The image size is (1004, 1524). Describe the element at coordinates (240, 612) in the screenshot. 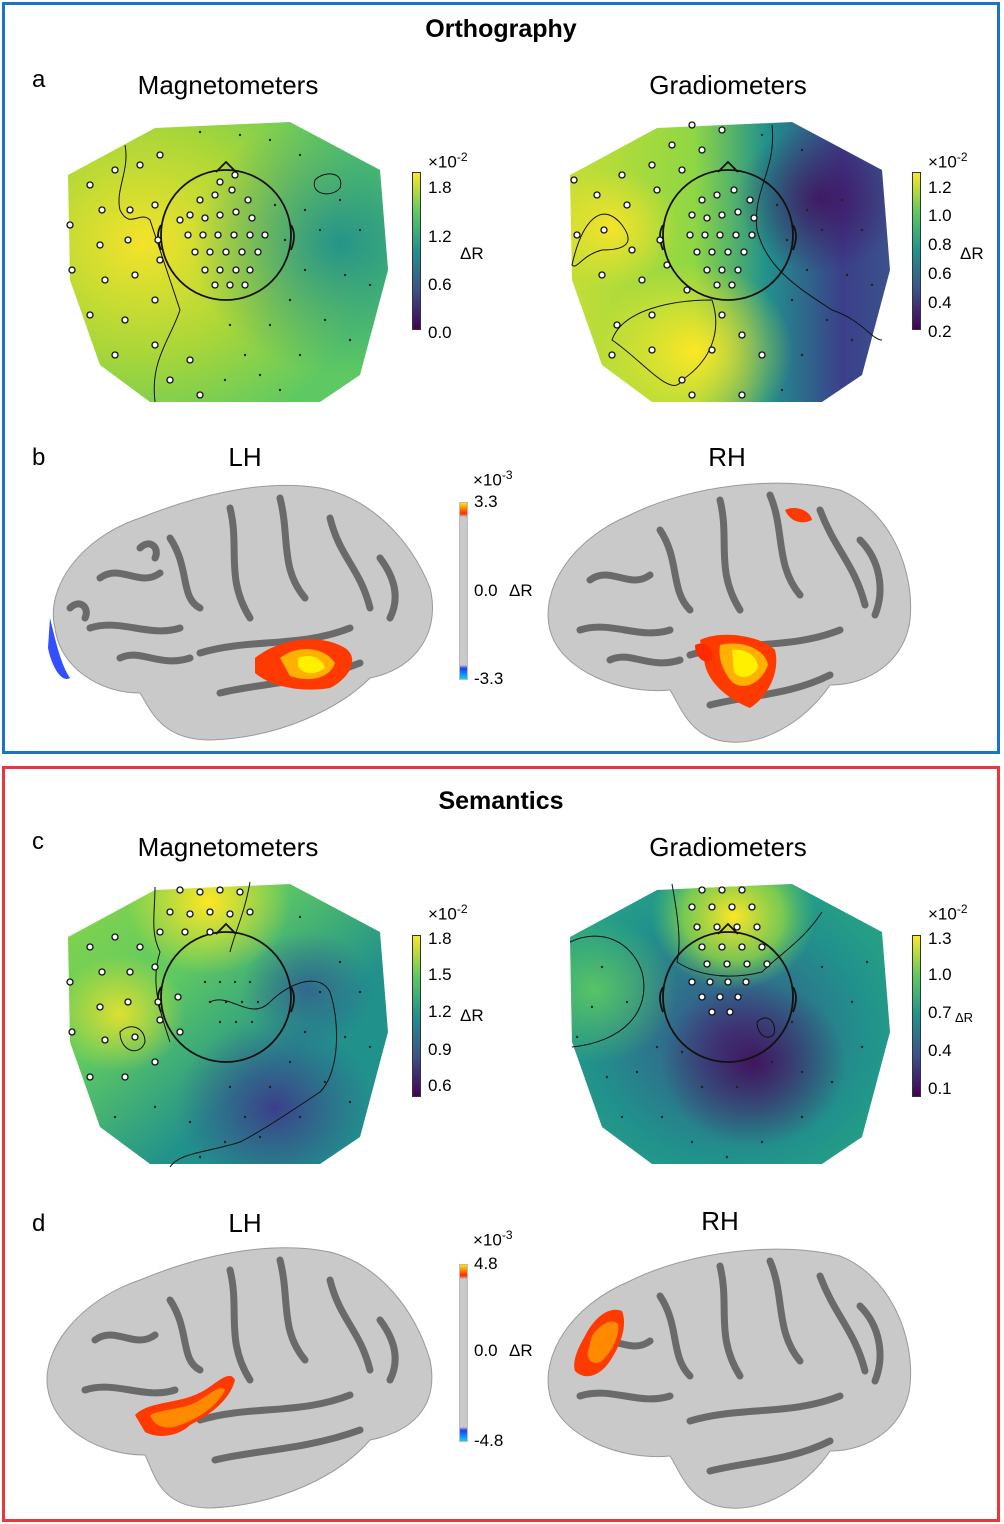

I see `brain-lh-orthography` at that location.